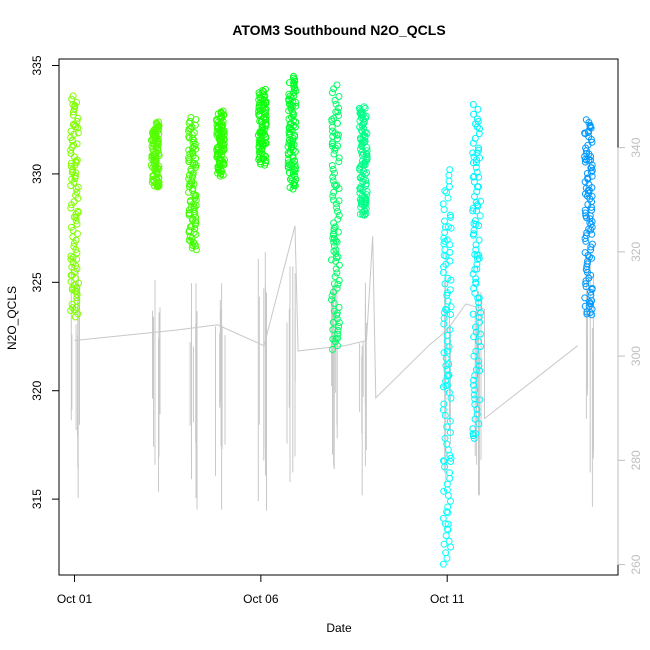 Image resolution: width=650 pixels, height=650 pixels. What do you see at coordinates (636, 460) in the screenshot?
I see `y2-tick-label: 280` at bounding box center [636, 460].